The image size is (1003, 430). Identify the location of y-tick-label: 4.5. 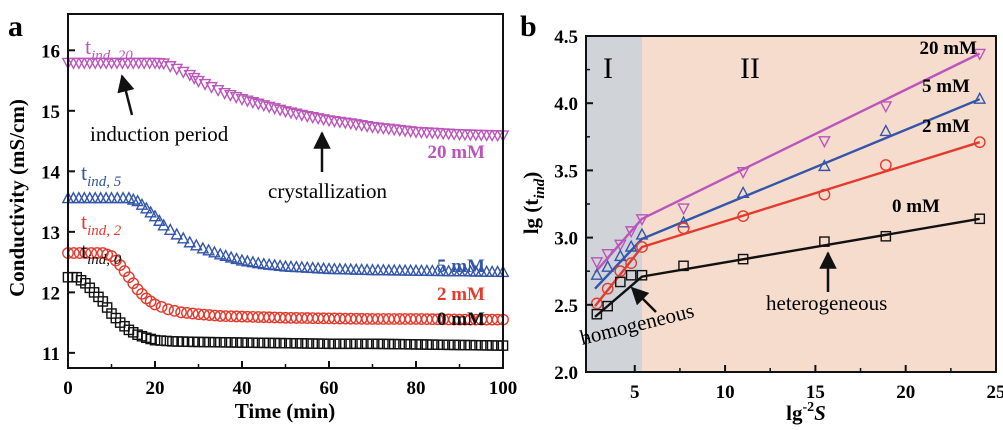
(566, 37).